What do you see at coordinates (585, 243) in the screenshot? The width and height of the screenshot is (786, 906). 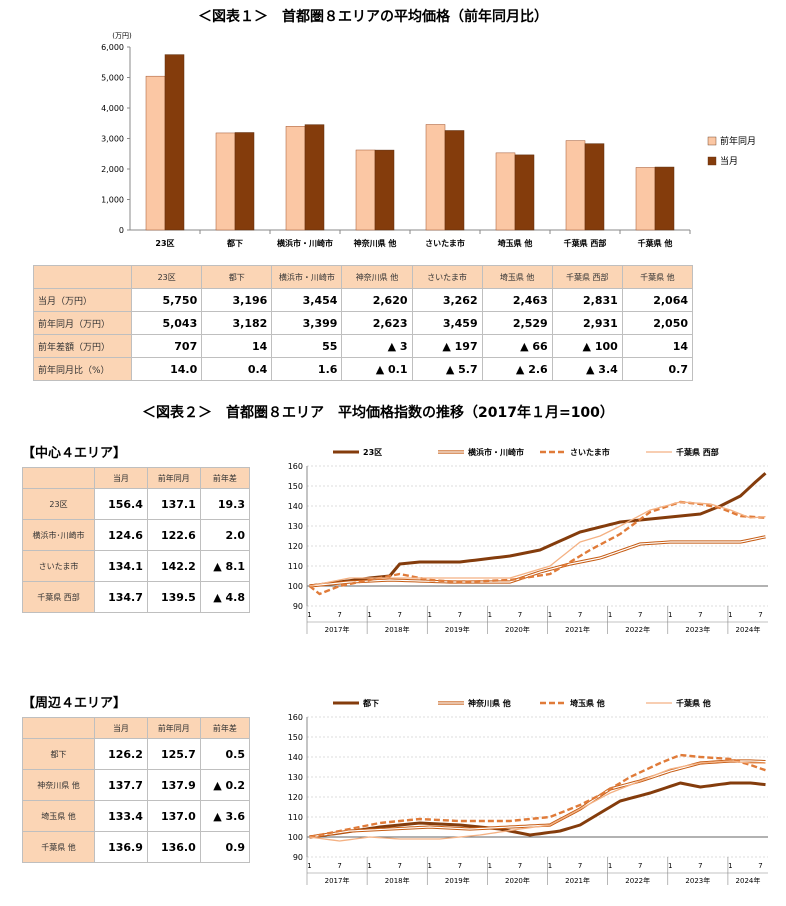 I see `x-tick-label: 千葉県 西部` at bounding box center [585, 243].